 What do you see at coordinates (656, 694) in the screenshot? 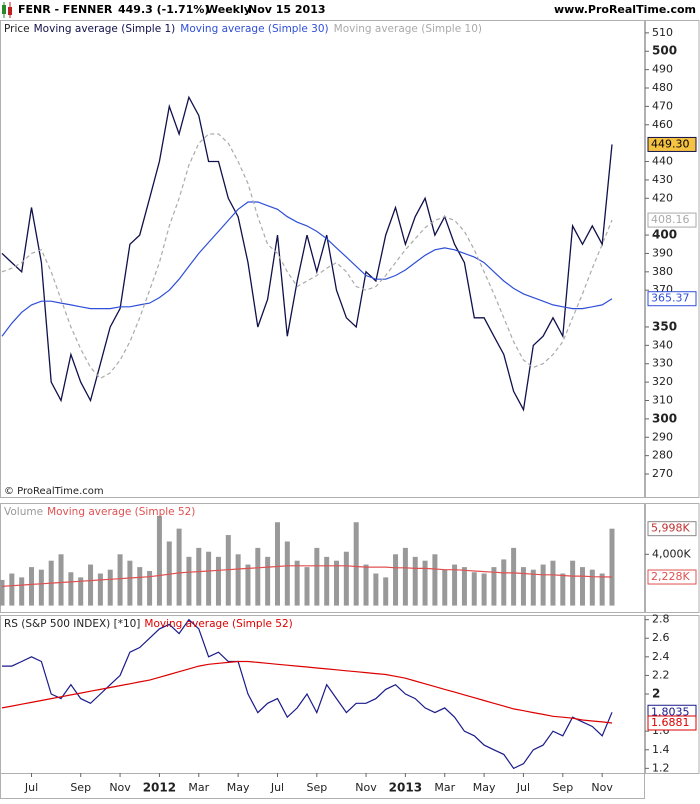
I see `y-tick-label: 2` at bounding box center [656, 694].